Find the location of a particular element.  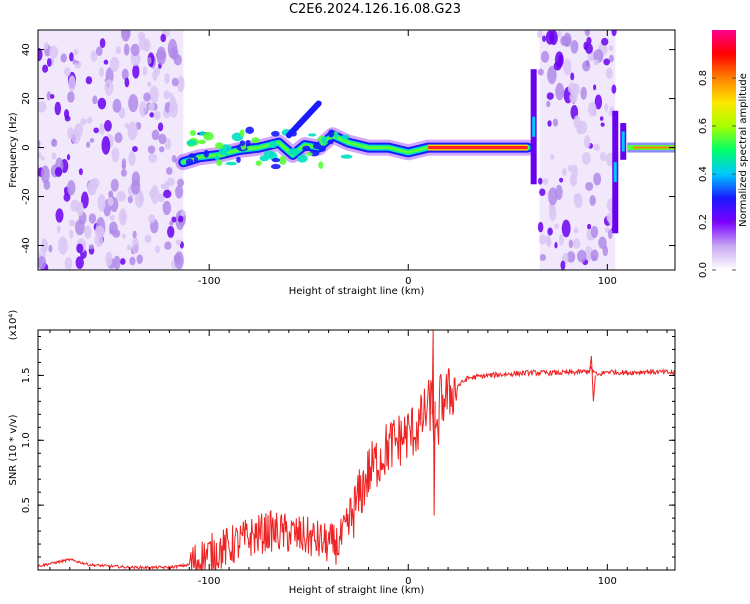

snr-spike is located at coordinates (433, 423).